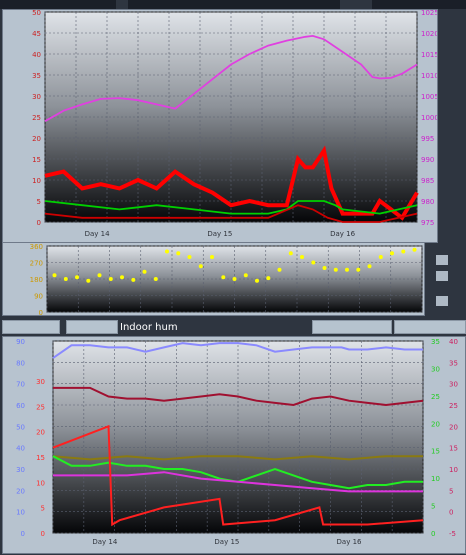 Image resolution: width=466 pixels, height=555 pixels. I want to click on c3-right2-tick-5: 20, so click(453, 427).